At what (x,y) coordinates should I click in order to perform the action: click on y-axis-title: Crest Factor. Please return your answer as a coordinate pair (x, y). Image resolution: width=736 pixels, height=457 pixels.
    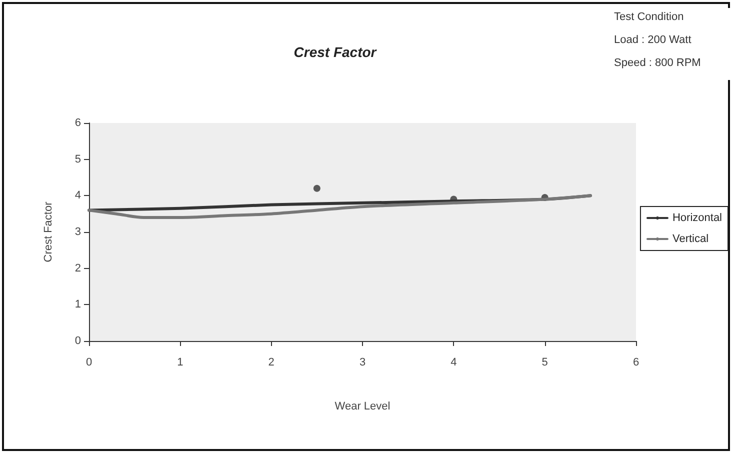
    Looking at the image, I should click on (48, 231).